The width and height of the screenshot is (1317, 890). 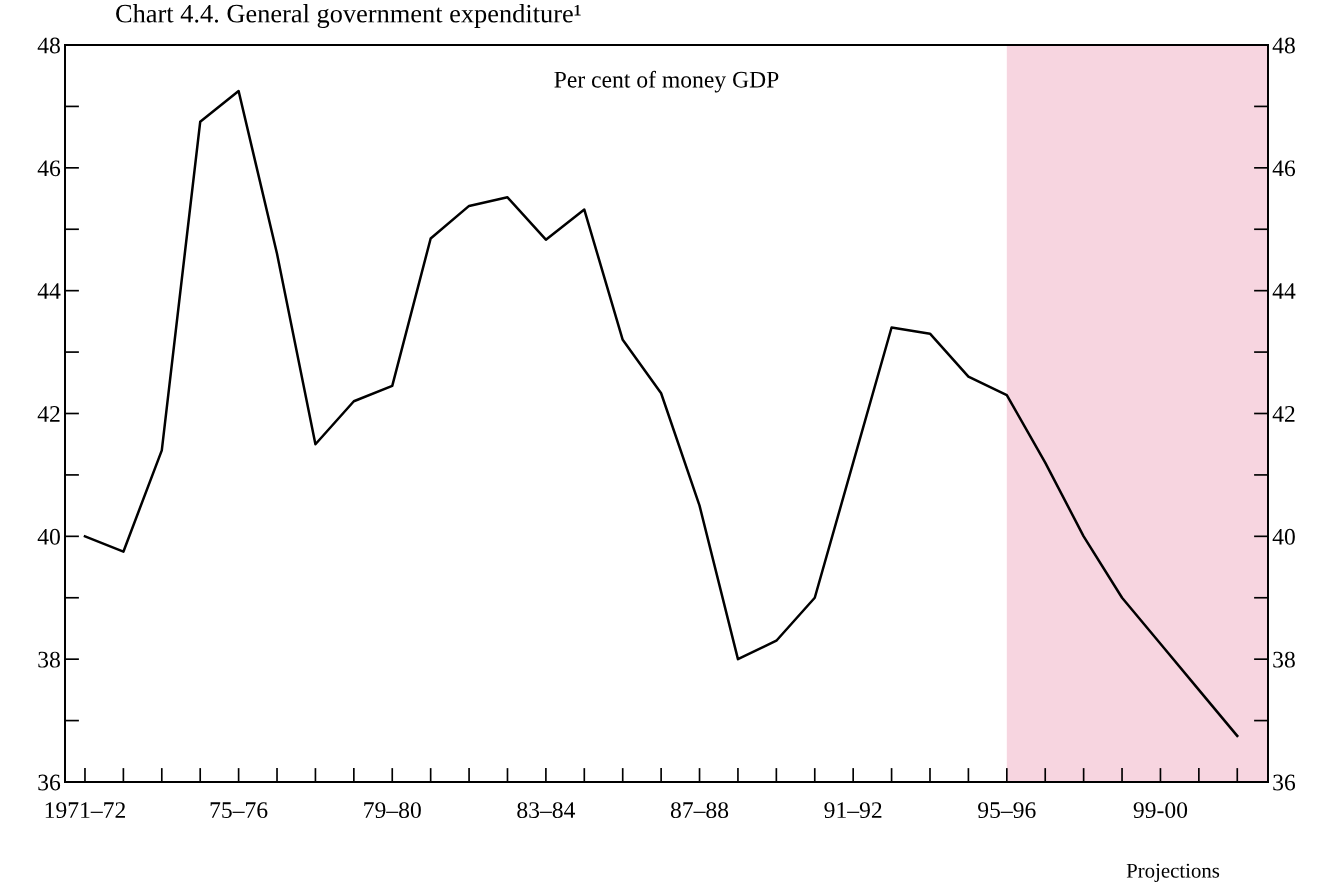 What do you see at coordinates (392, 810) in the screenshot?
I see `x-tick-label: 79–80` at bounding box center [392, 810].